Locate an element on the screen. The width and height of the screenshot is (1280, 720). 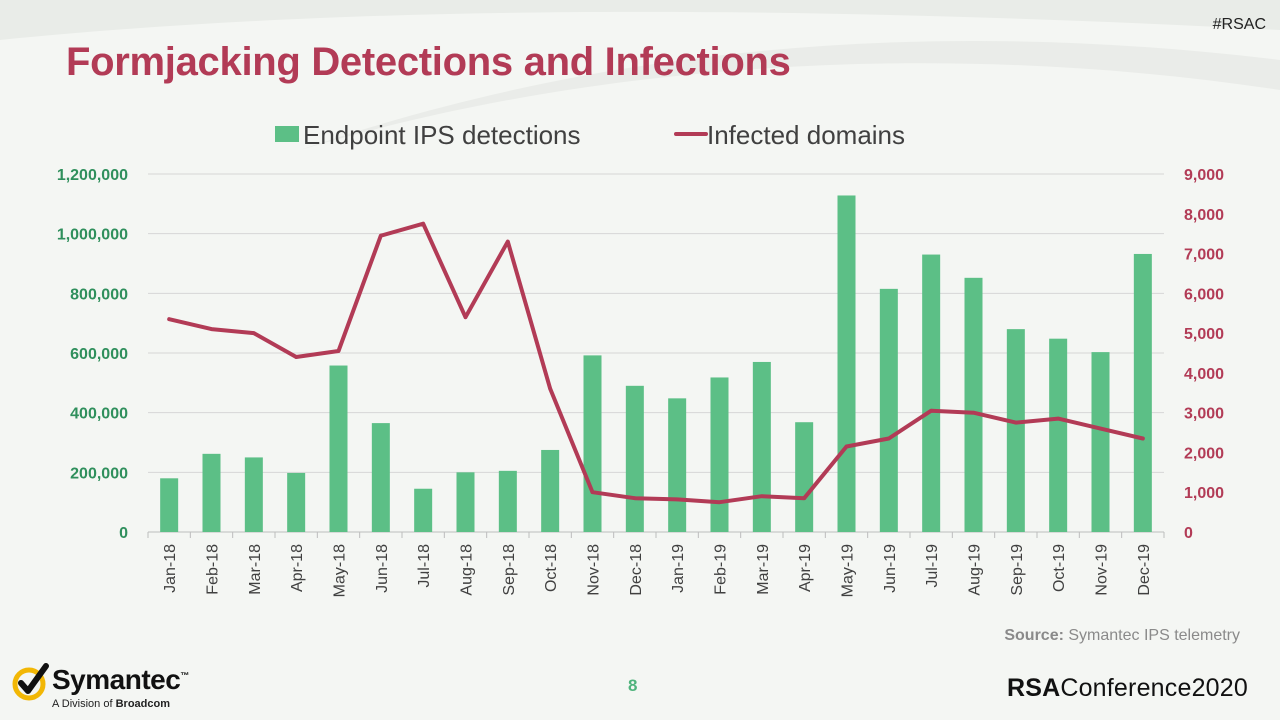
left-tick-label: 600,000 is located at coordinates (99, 354).